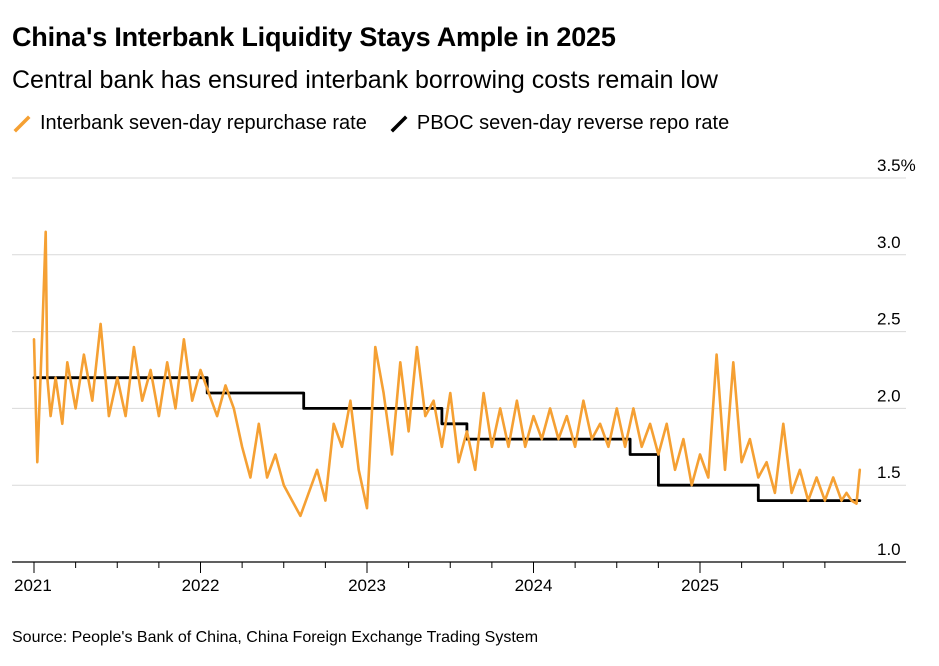 Image resolution: width=939 pixels, height=666 pixels. Describe the element at coordinates (896, 165) in the screenshot. I see `y-tick-label-5: 3.5%` at that location.